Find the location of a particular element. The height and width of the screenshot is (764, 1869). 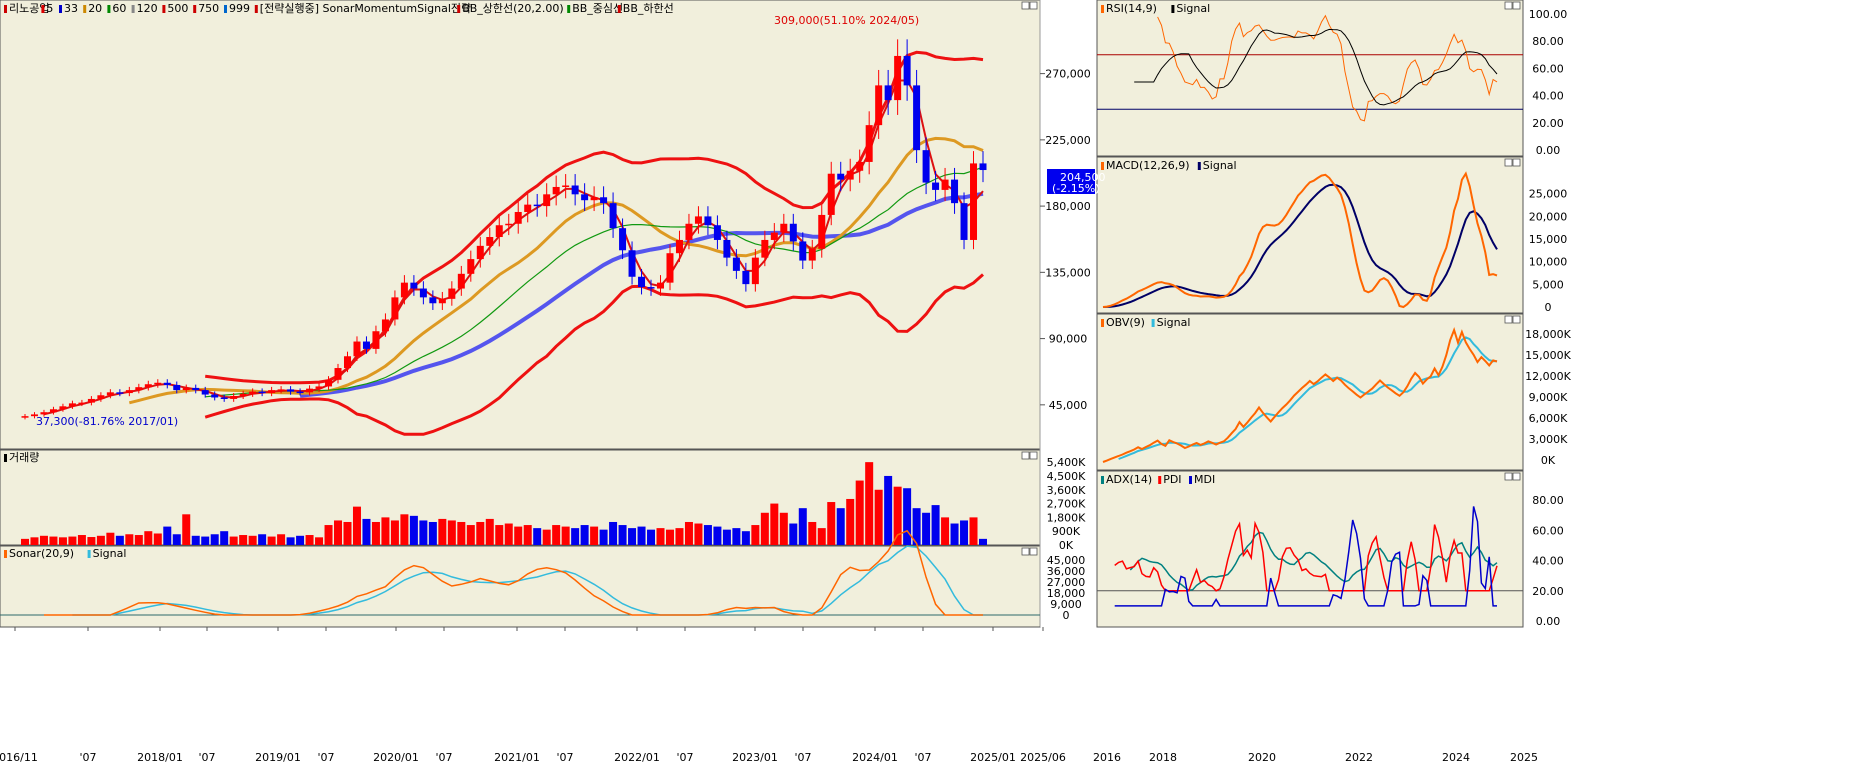

main-legend-item: 5 is located at coordinates (49, 8).